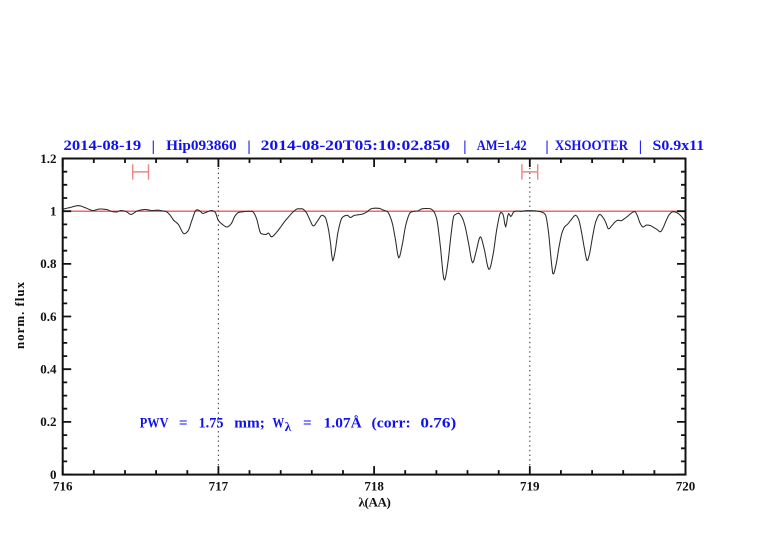  Describe the element at coordinates (19, 316) in the screenshot. I see `svg-text: norm. flux` at that location.